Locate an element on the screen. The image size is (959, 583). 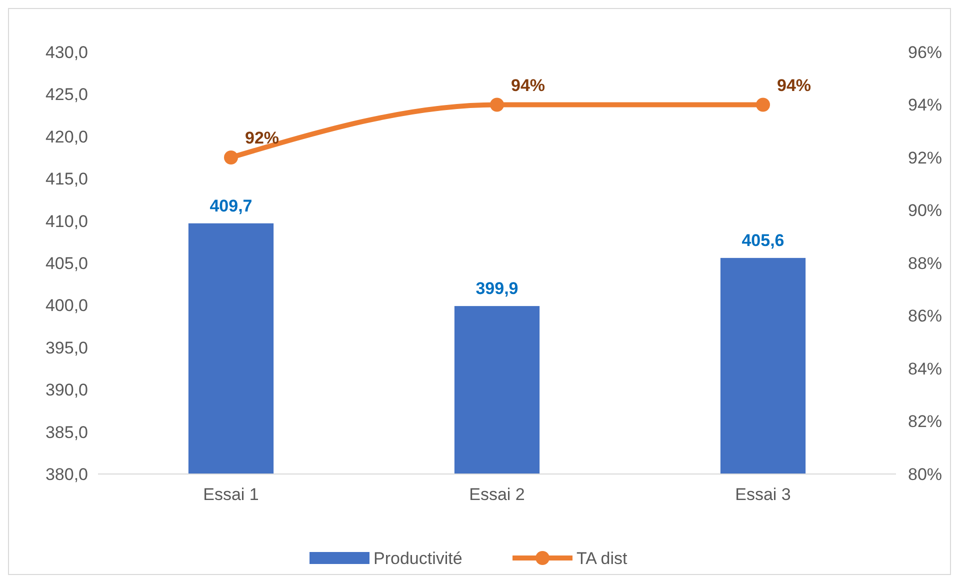
y-tick-label: 410,0 is located at coordinates (66, 221).